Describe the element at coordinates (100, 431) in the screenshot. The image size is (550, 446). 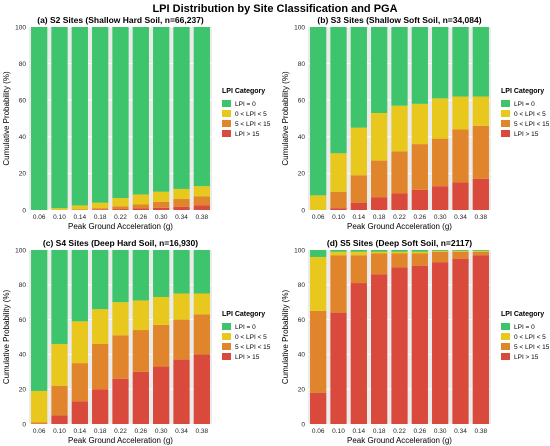
I see `x-tick-label: 0.18` at that location.